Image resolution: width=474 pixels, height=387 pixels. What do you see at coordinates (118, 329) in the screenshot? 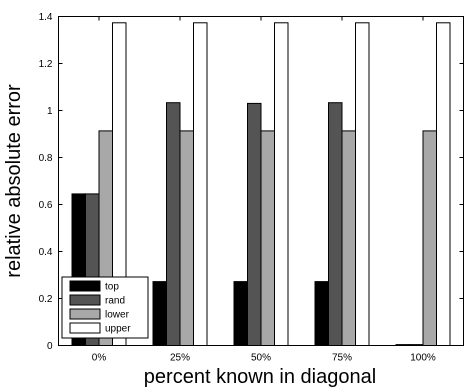
I see `legend-label-upper: upper` at bounding box center [118, 329].